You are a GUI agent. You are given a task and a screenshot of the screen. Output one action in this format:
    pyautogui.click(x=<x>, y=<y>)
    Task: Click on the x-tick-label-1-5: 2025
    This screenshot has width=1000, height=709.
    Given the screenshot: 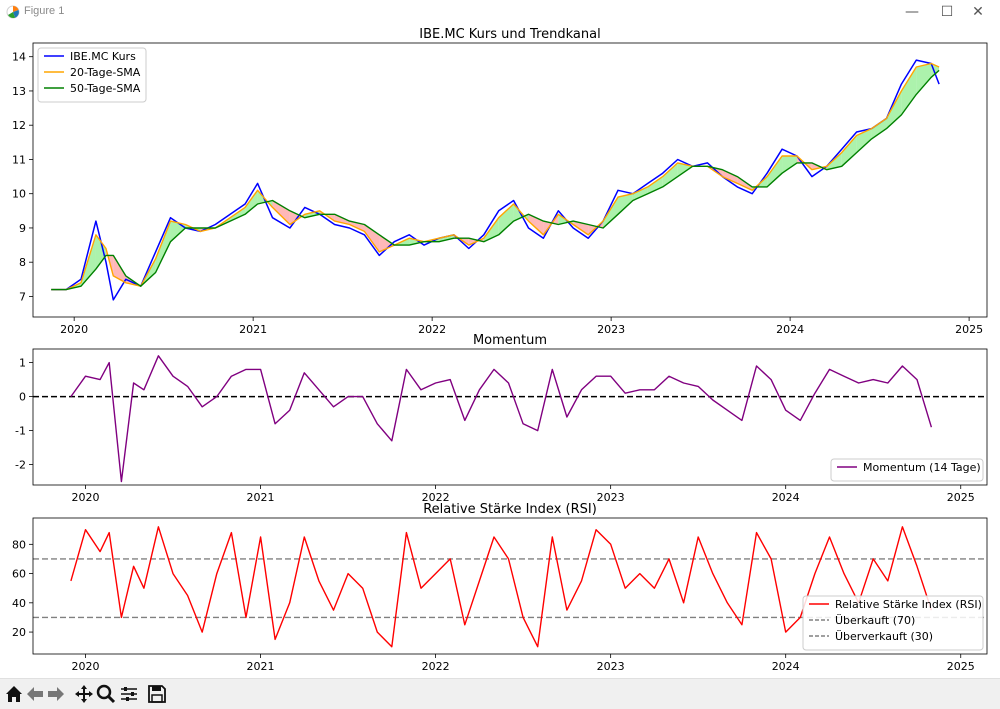 What is the action you would take?
    pyautogui.click(x=961, y=497)
    